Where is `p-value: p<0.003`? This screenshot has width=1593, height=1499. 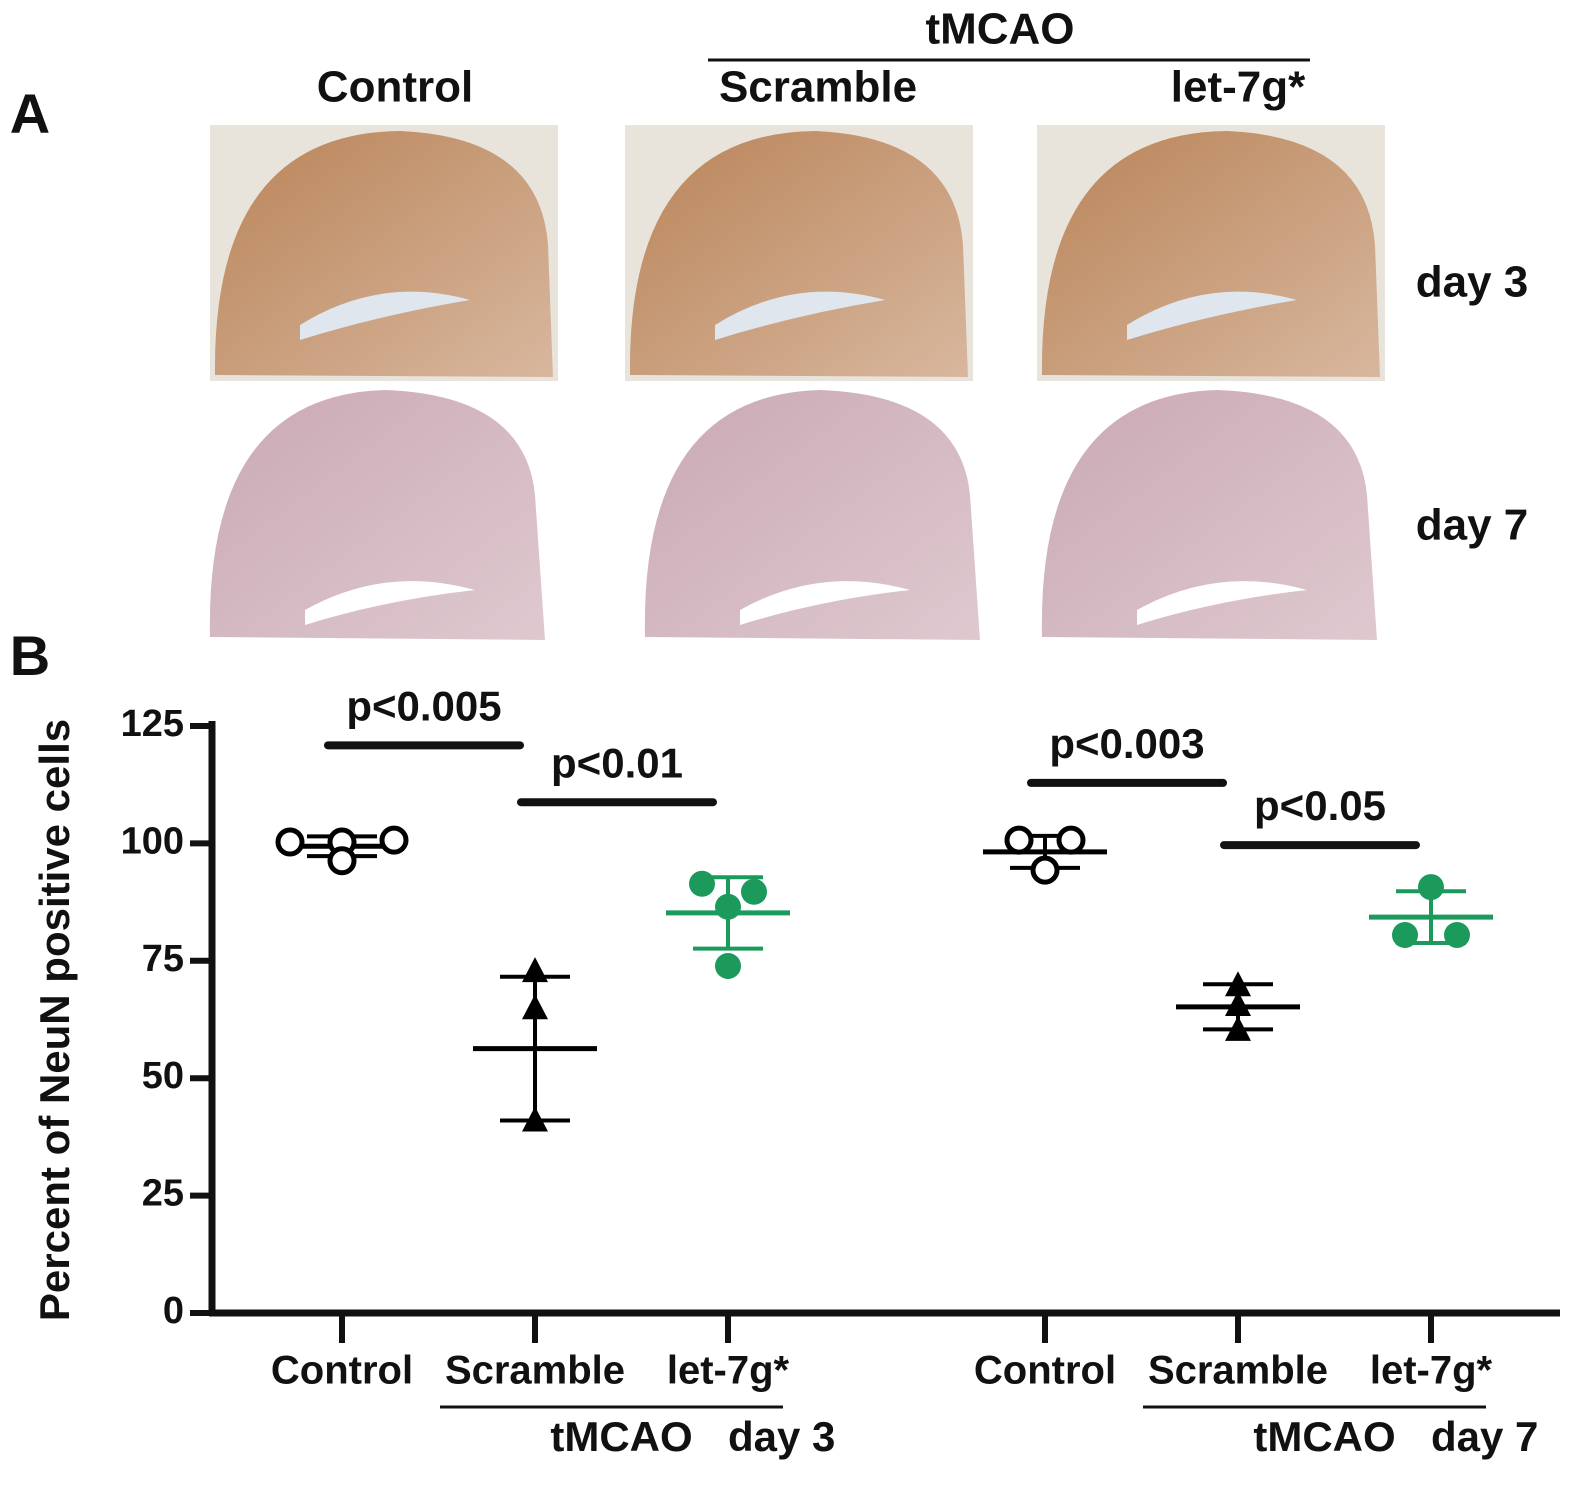 p-value: p<0.003 is located at coordinates (1126, 743).